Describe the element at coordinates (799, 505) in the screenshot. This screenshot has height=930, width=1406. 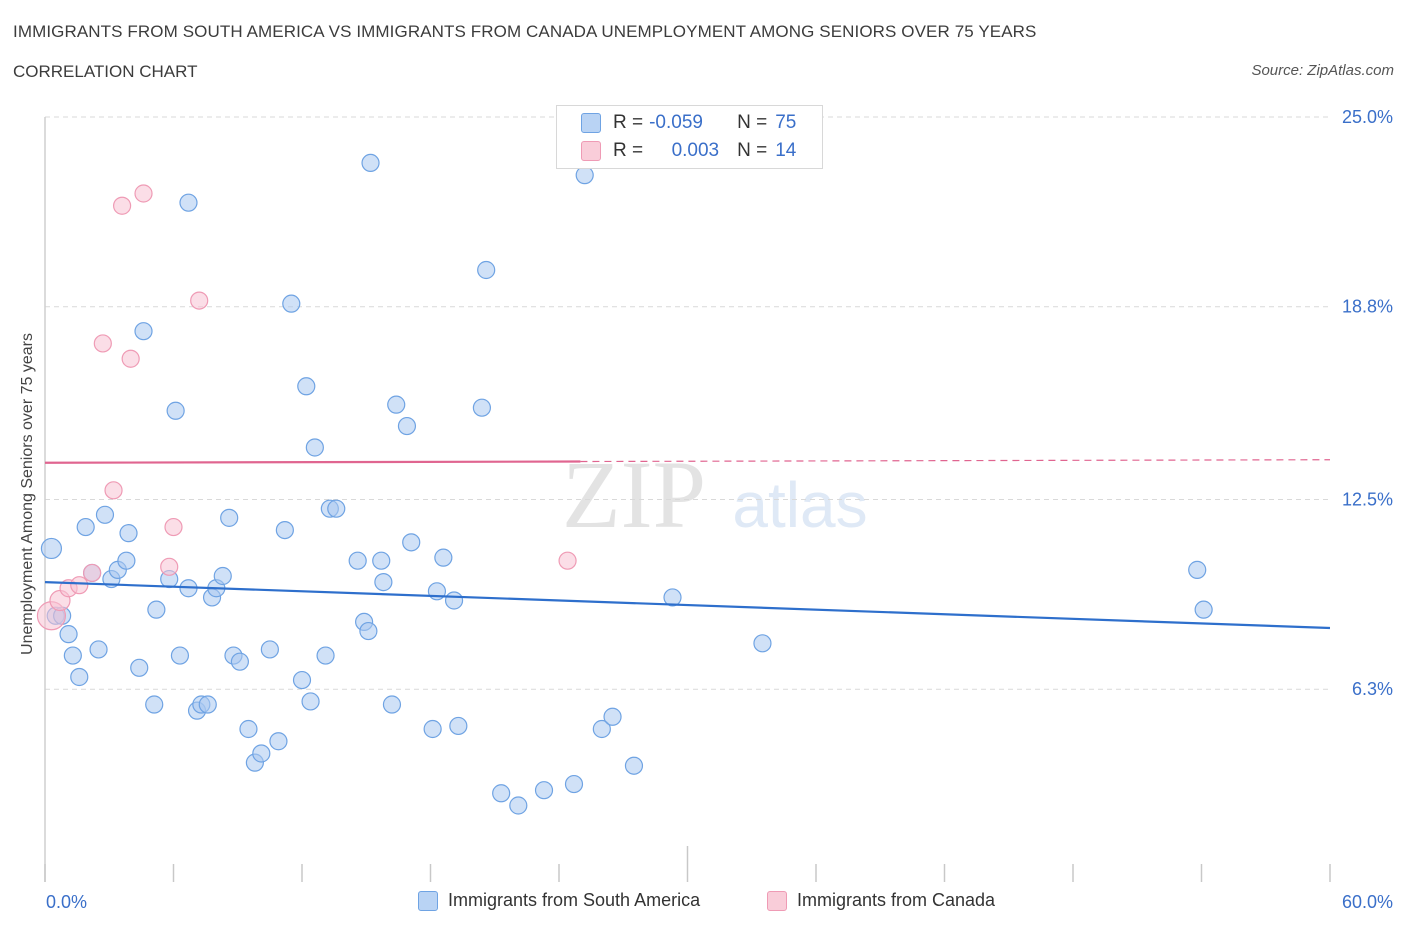
I see `watermark-atlas: atlas` at that location.